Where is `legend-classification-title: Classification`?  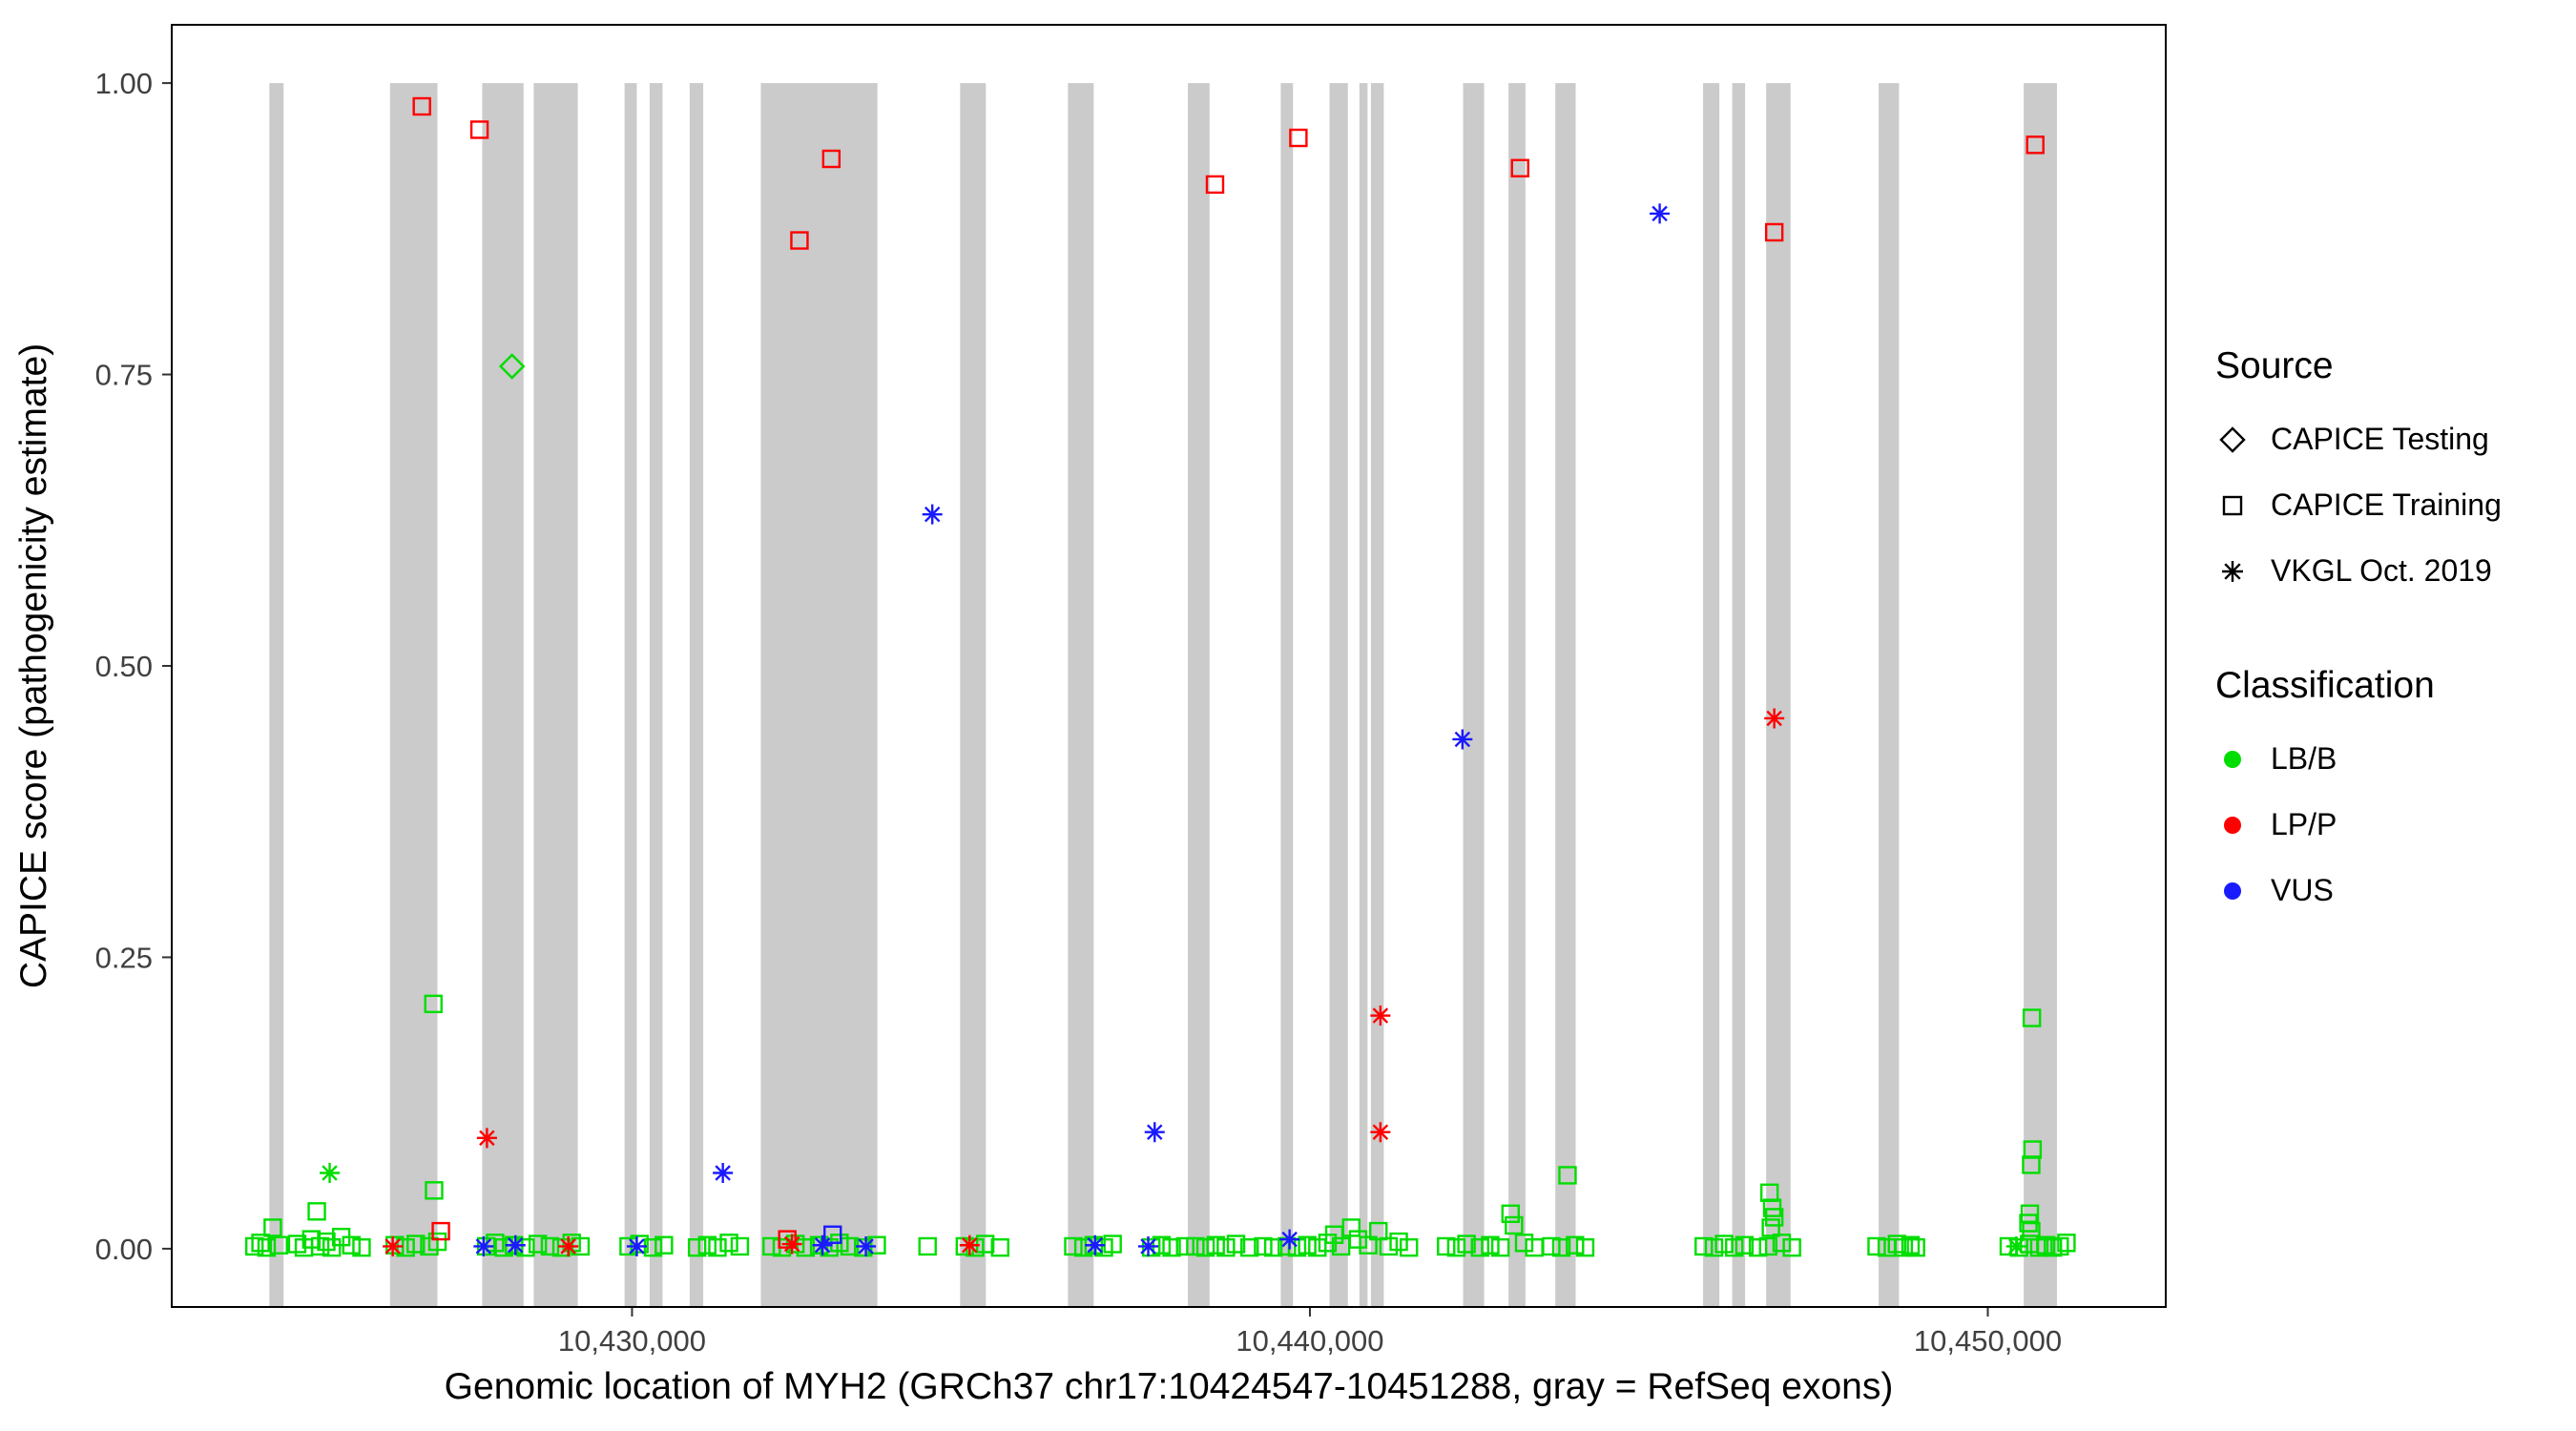 legend-classification-title: Classification is located at coordinates (2325, 685).